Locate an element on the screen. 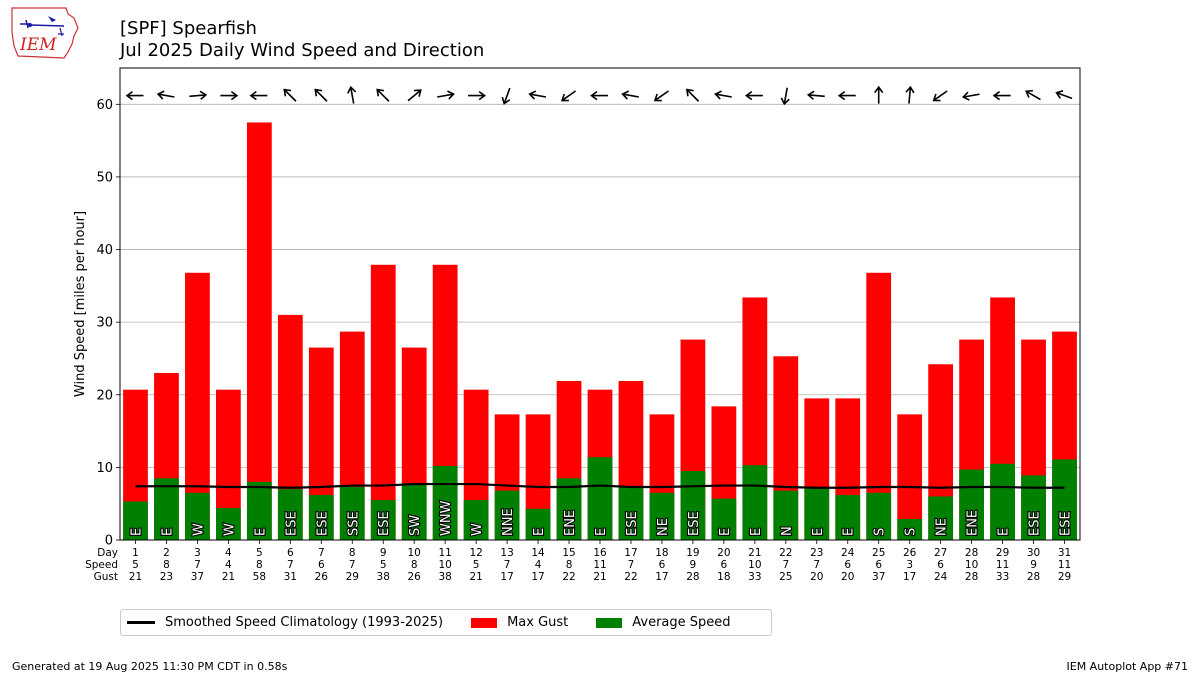 This screenshot has width=1200, height=675. day-label: 21 is located at coordinates (754, 553).